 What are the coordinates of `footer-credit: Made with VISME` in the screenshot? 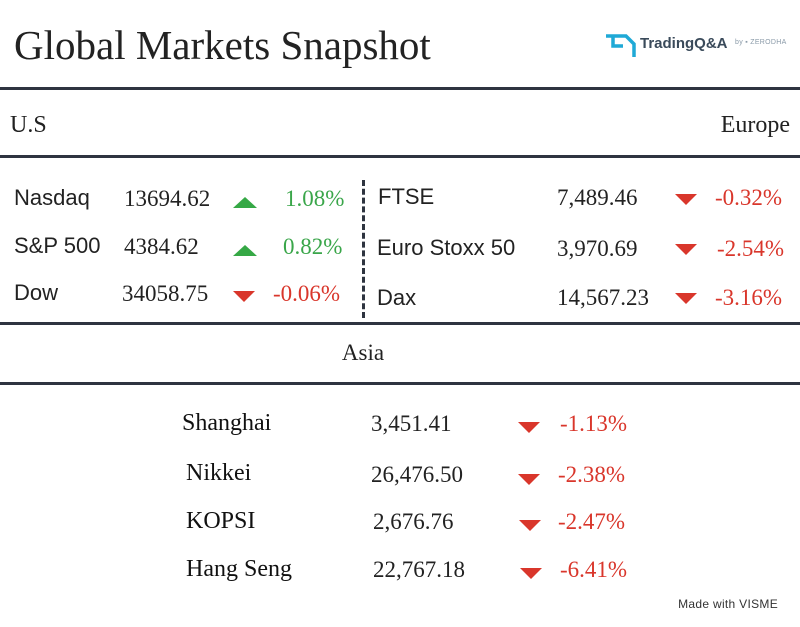 It's located at (728, 604).